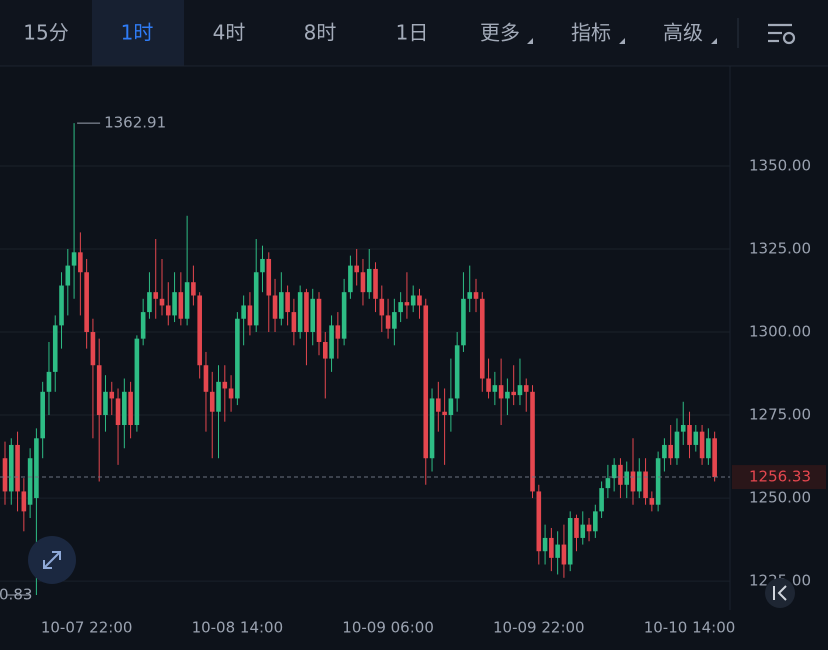  I want to click on x-tick-label: 10-07 22:00, so click(87, 628).